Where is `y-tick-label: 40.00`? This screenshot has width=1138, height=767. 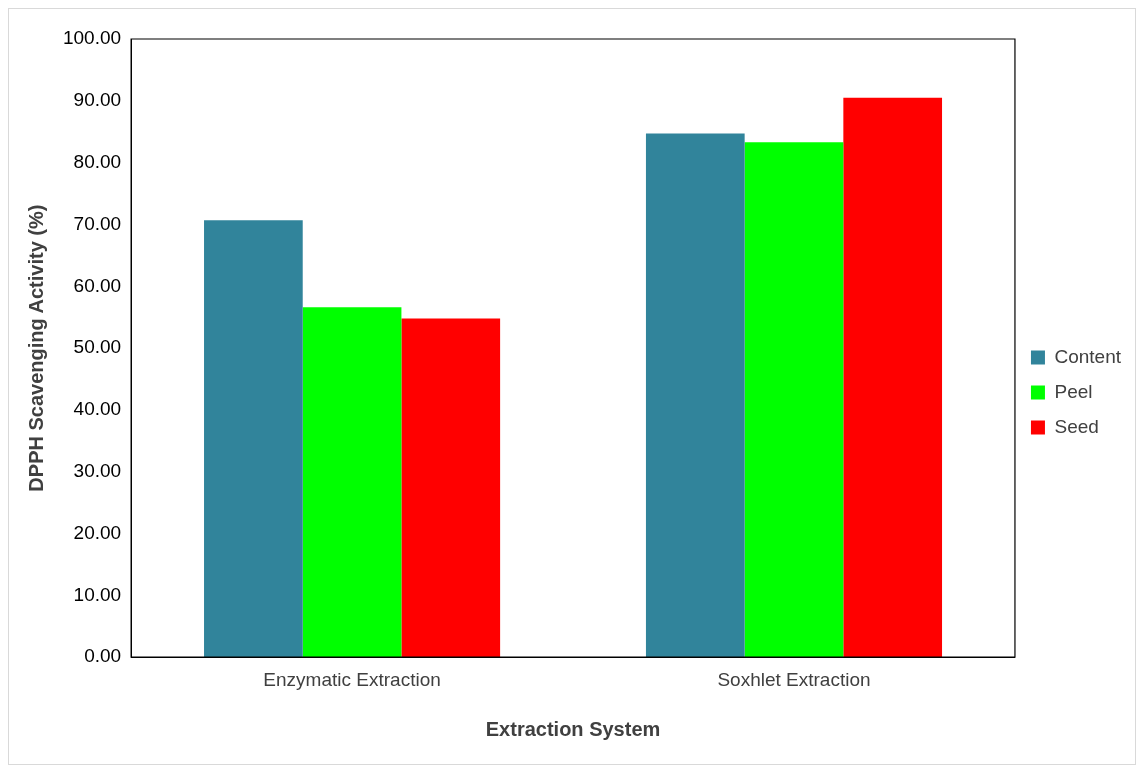 y-tick-label: 40.00 is located at coordinates (97, 409).